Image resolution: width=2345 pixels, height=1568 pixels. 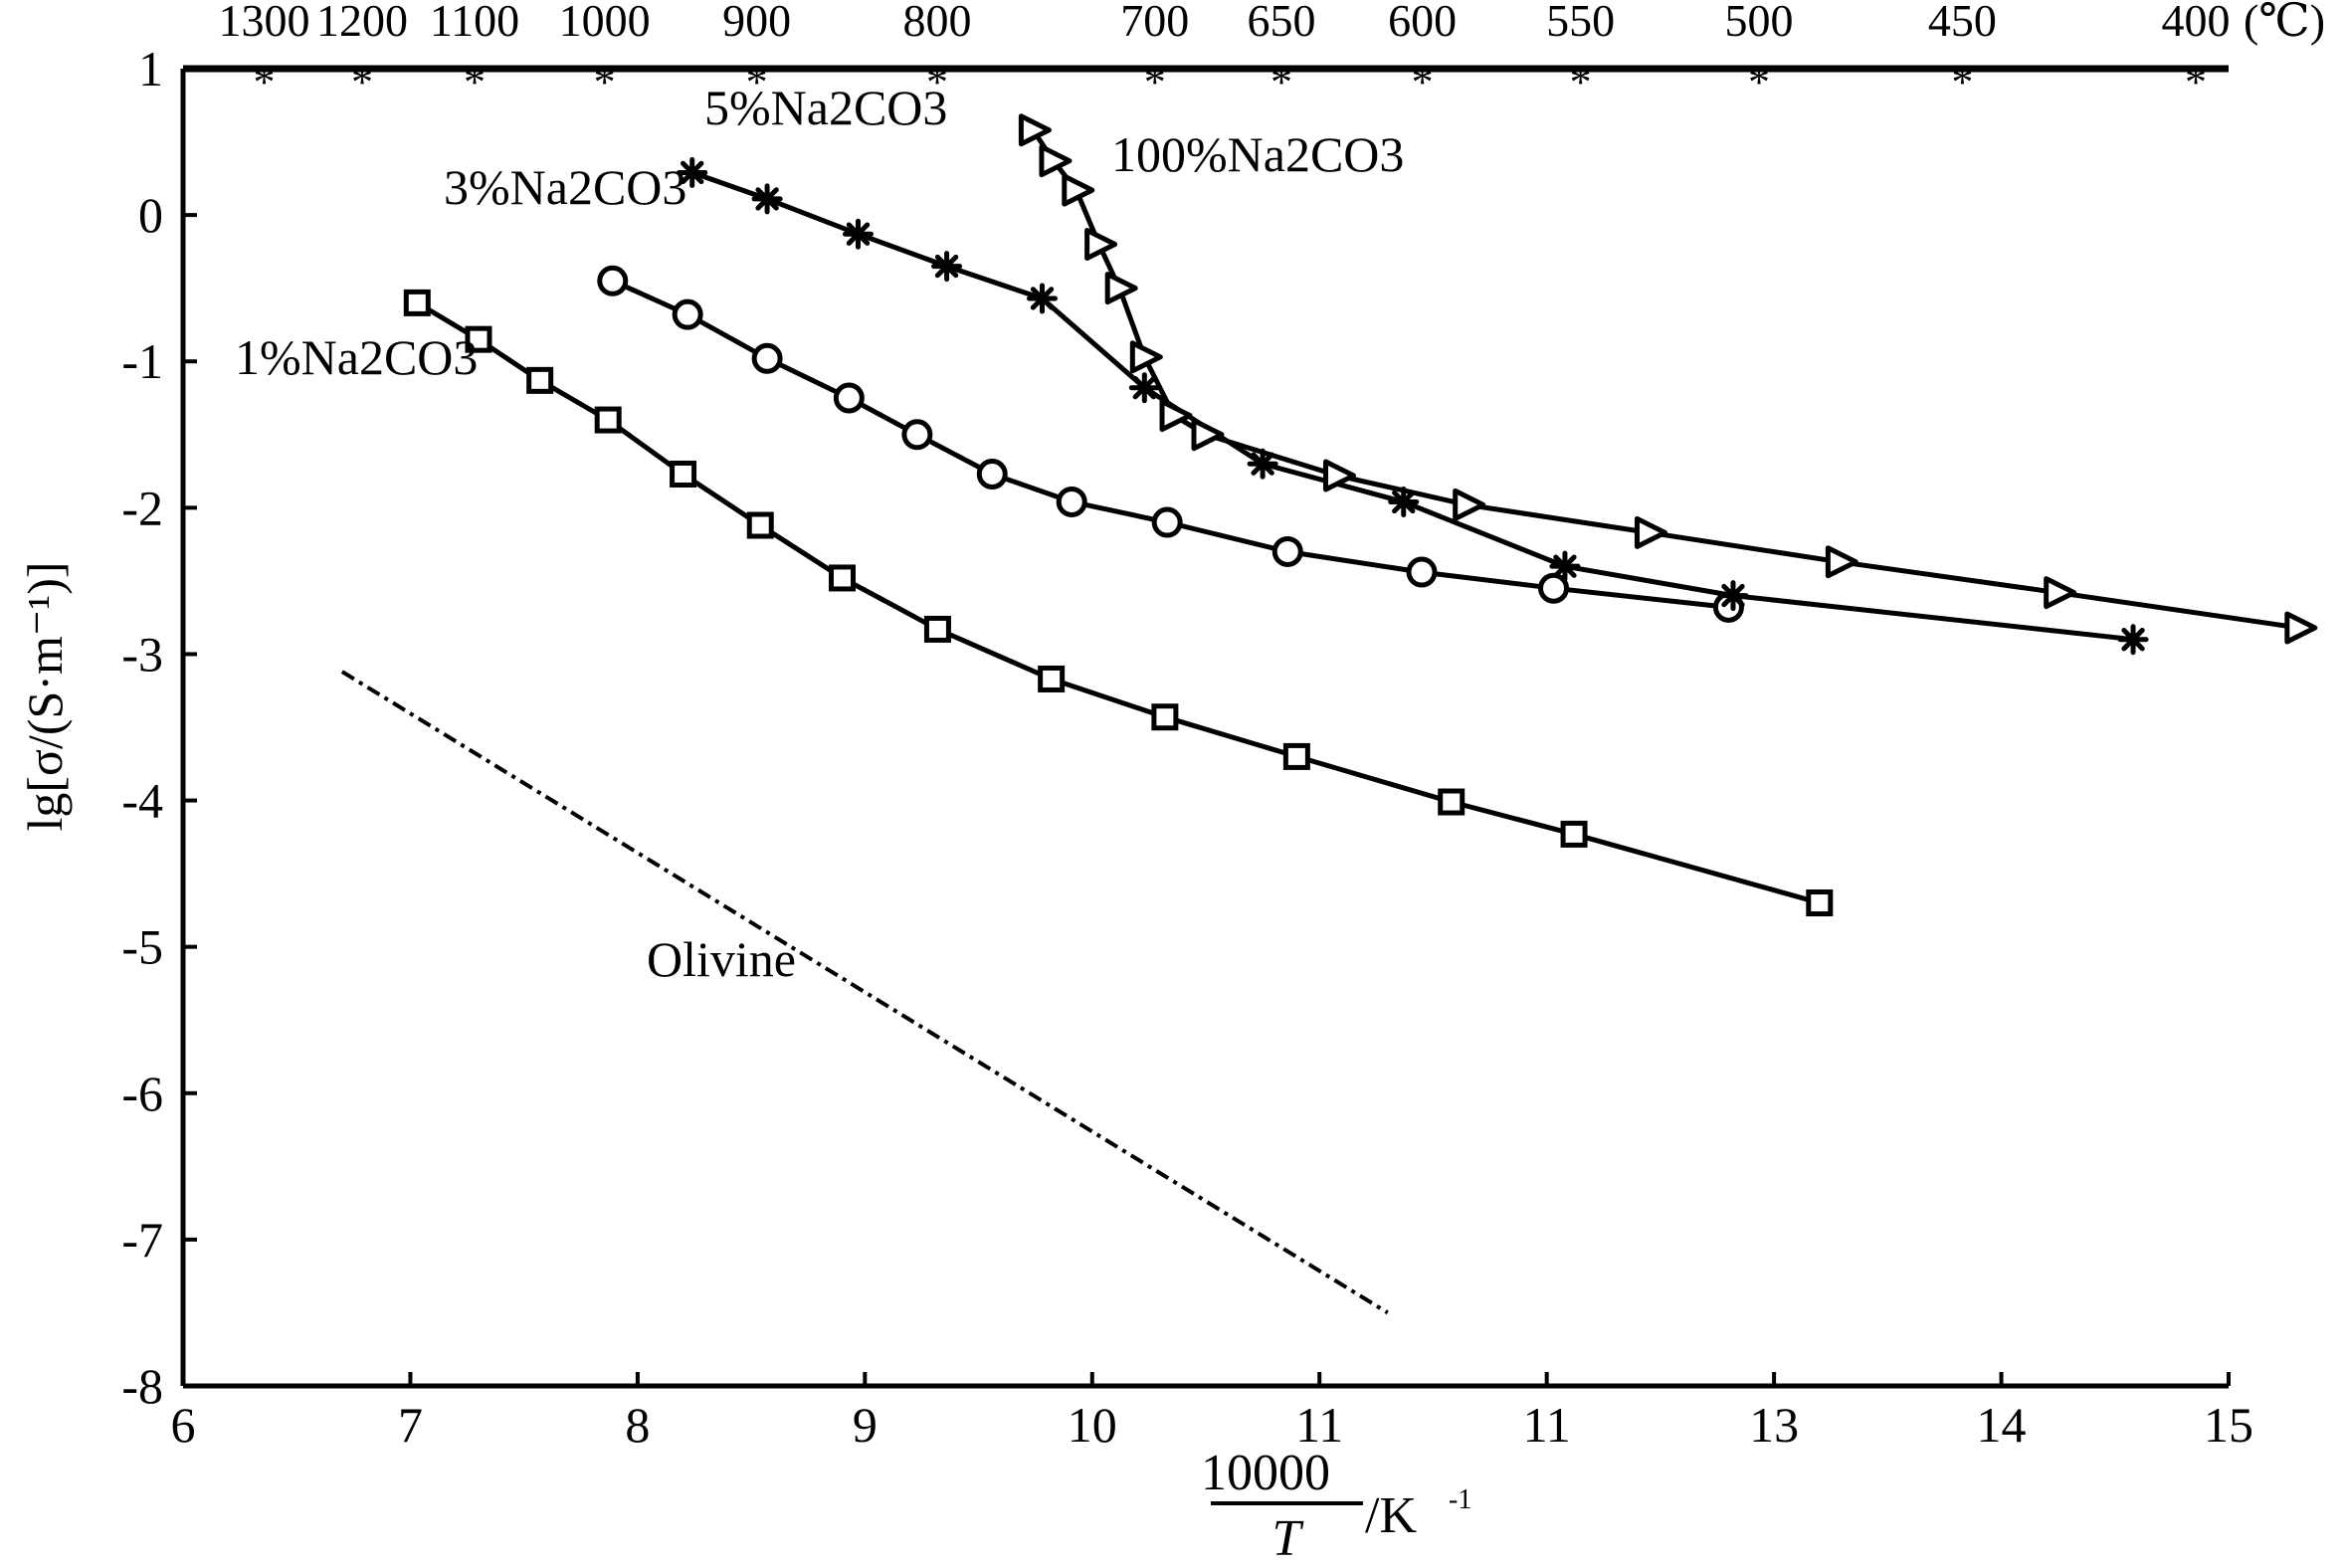 What do you see at coordinates (1265, 1473) in the screenshot?
I see `x-axis-label-numerator: 10000` at bounding box center [1265, 1473].